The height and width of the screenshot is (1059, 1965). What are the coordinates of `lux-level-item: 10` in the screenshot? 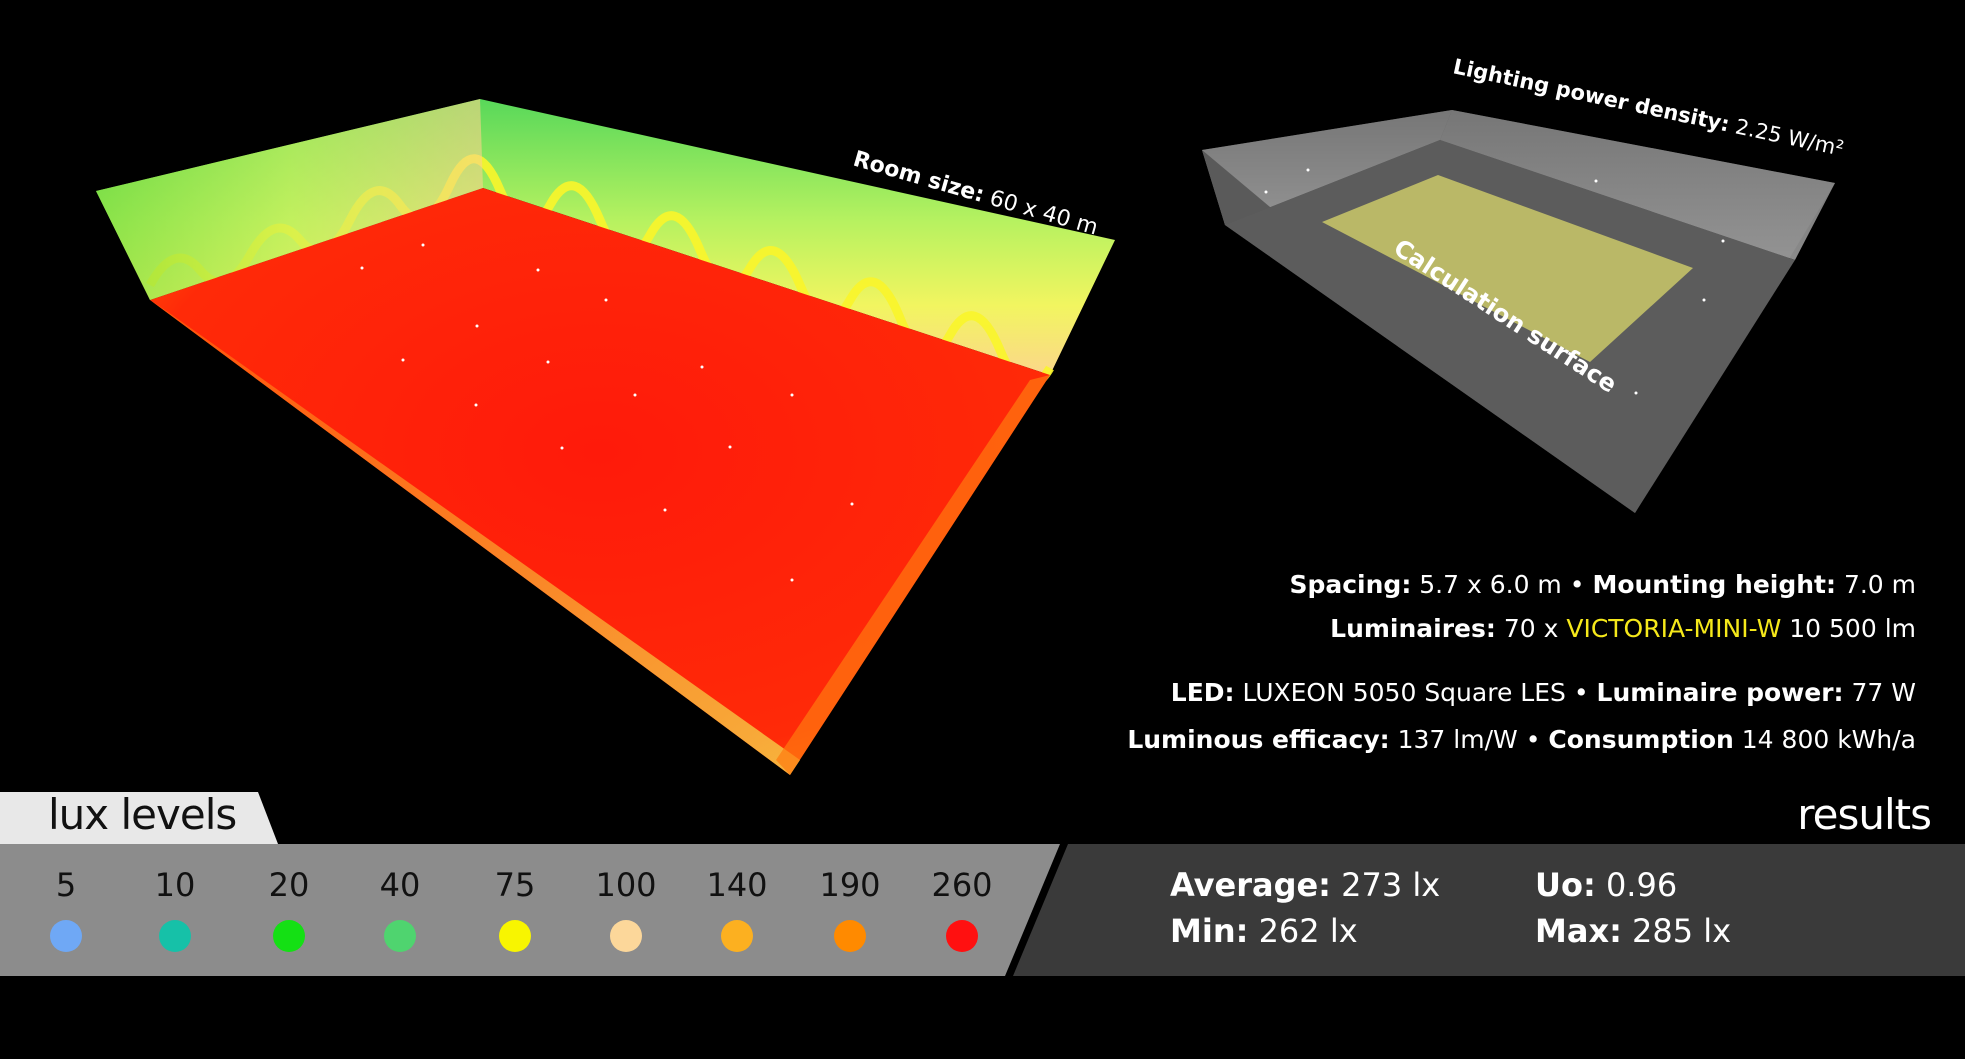 It's located at (175, 909).